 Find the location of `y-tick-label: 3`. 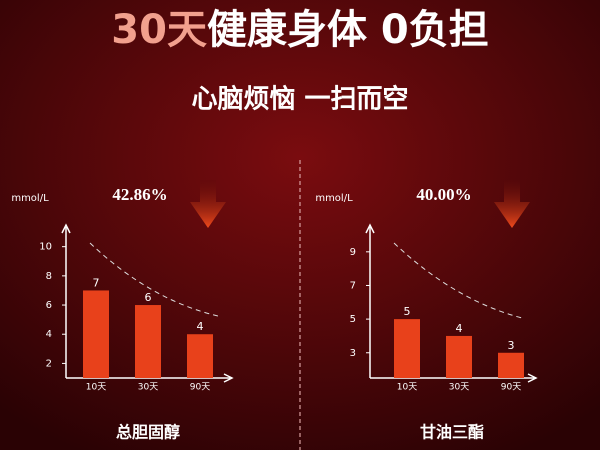

y-tick-label: 3 is located at coordinates (353, 353).